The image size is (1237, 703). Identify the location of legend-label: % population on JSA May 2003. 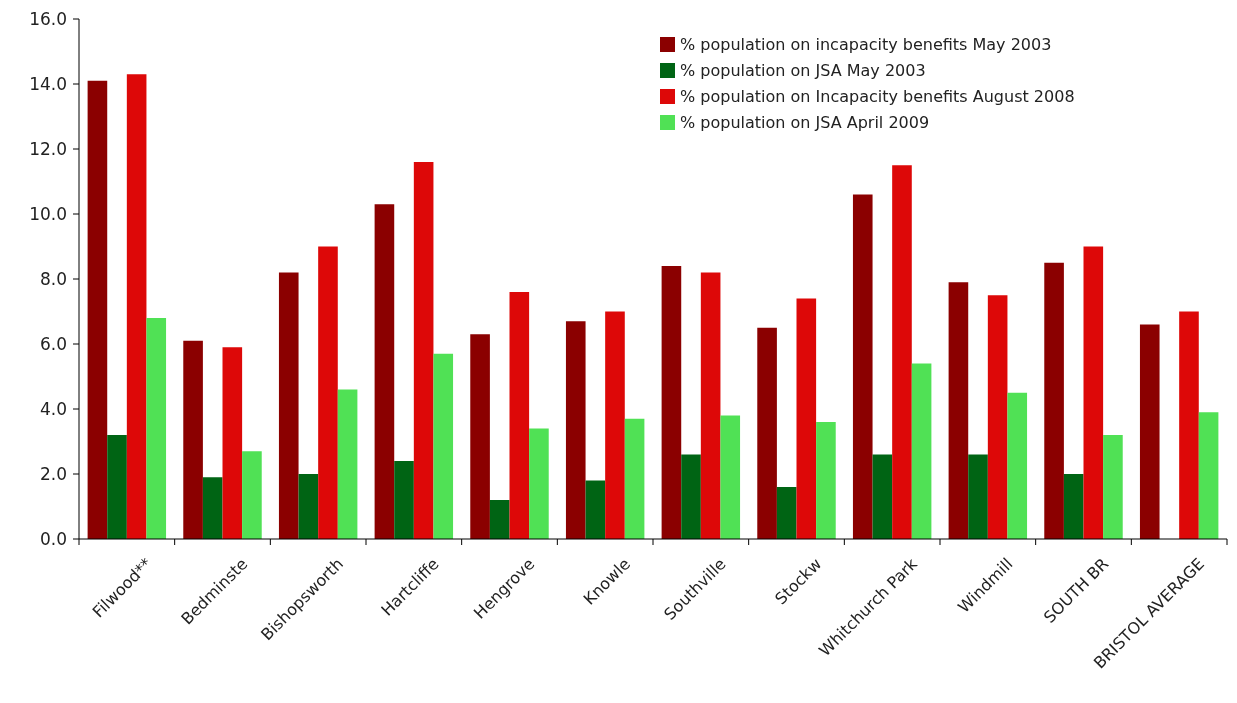
(803, 70).